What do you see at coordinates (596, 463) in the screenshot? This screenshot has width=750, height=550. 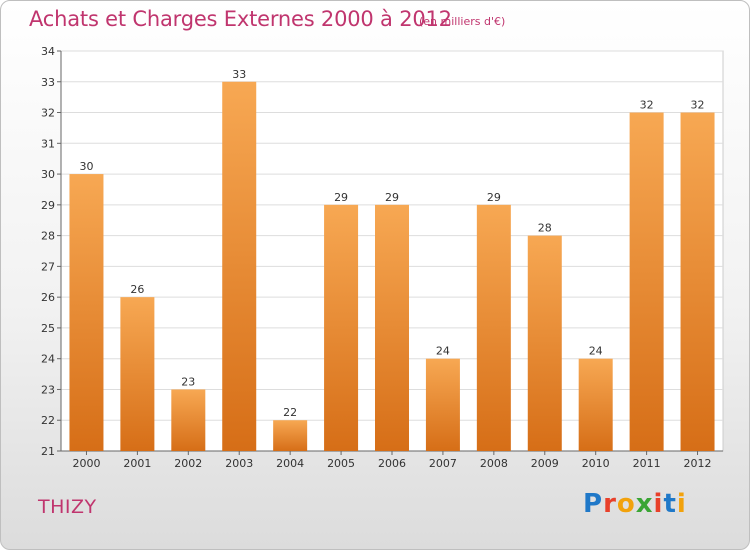 I see `x-tick-label: 2010` at bounding box center [596, 463].